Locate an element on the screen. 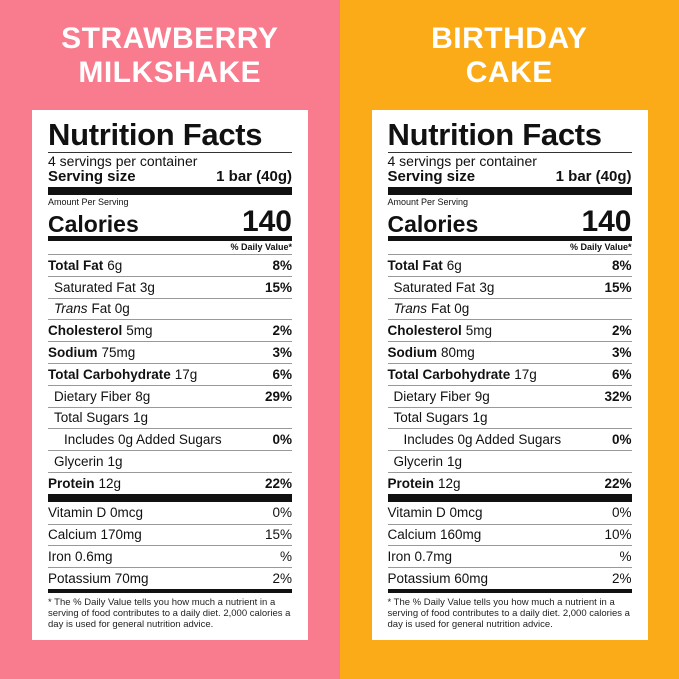 The width and height of the screenshot is (679, 679). title-line: STRAWBERRY is located at coordinates (170, 38).